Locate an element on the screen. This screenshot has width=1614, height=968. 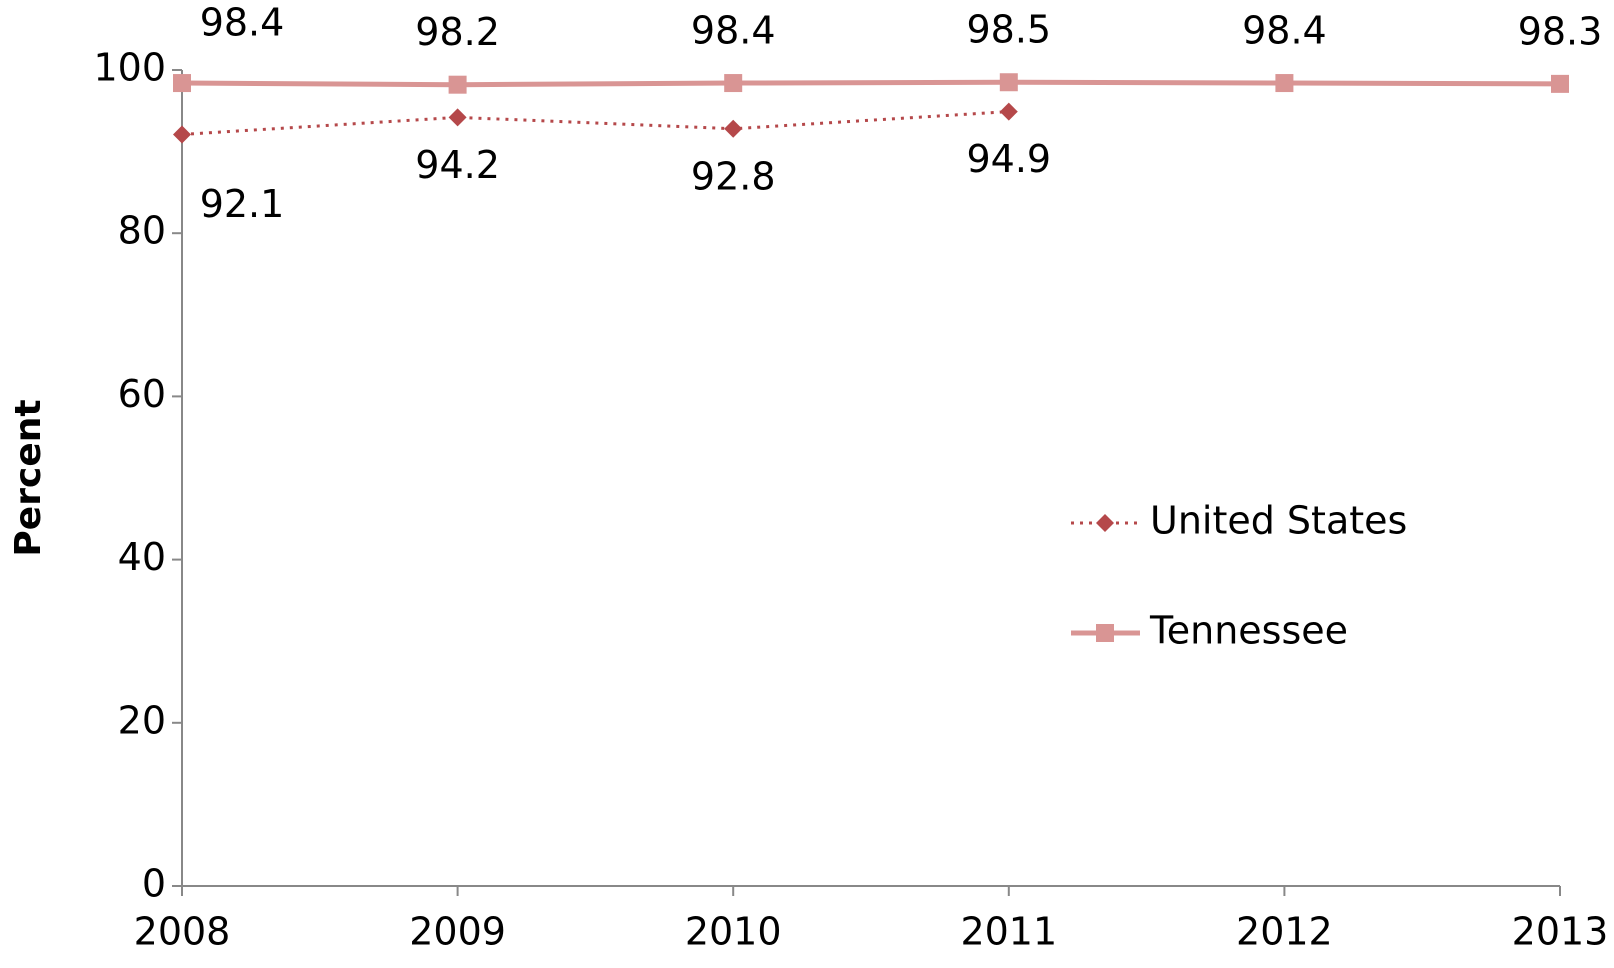
legend-label: Tennessee is located at coordinates (1248, 631).